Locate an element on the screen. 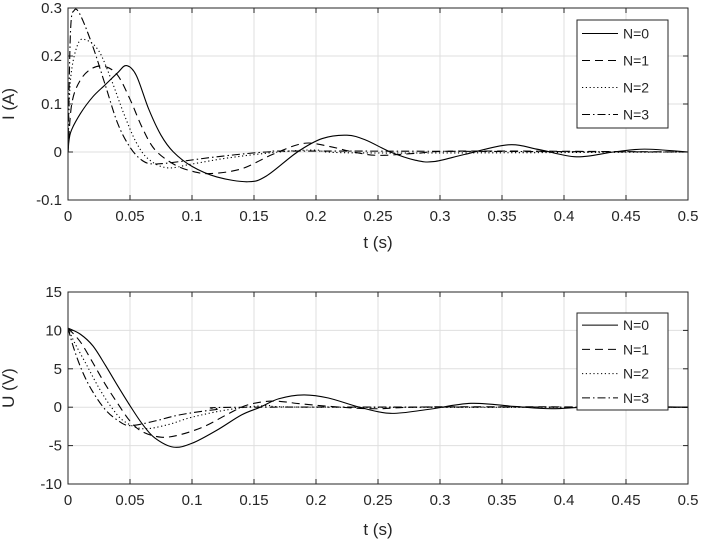  y-tick-label: -10 is located at coordinates (51, 484).